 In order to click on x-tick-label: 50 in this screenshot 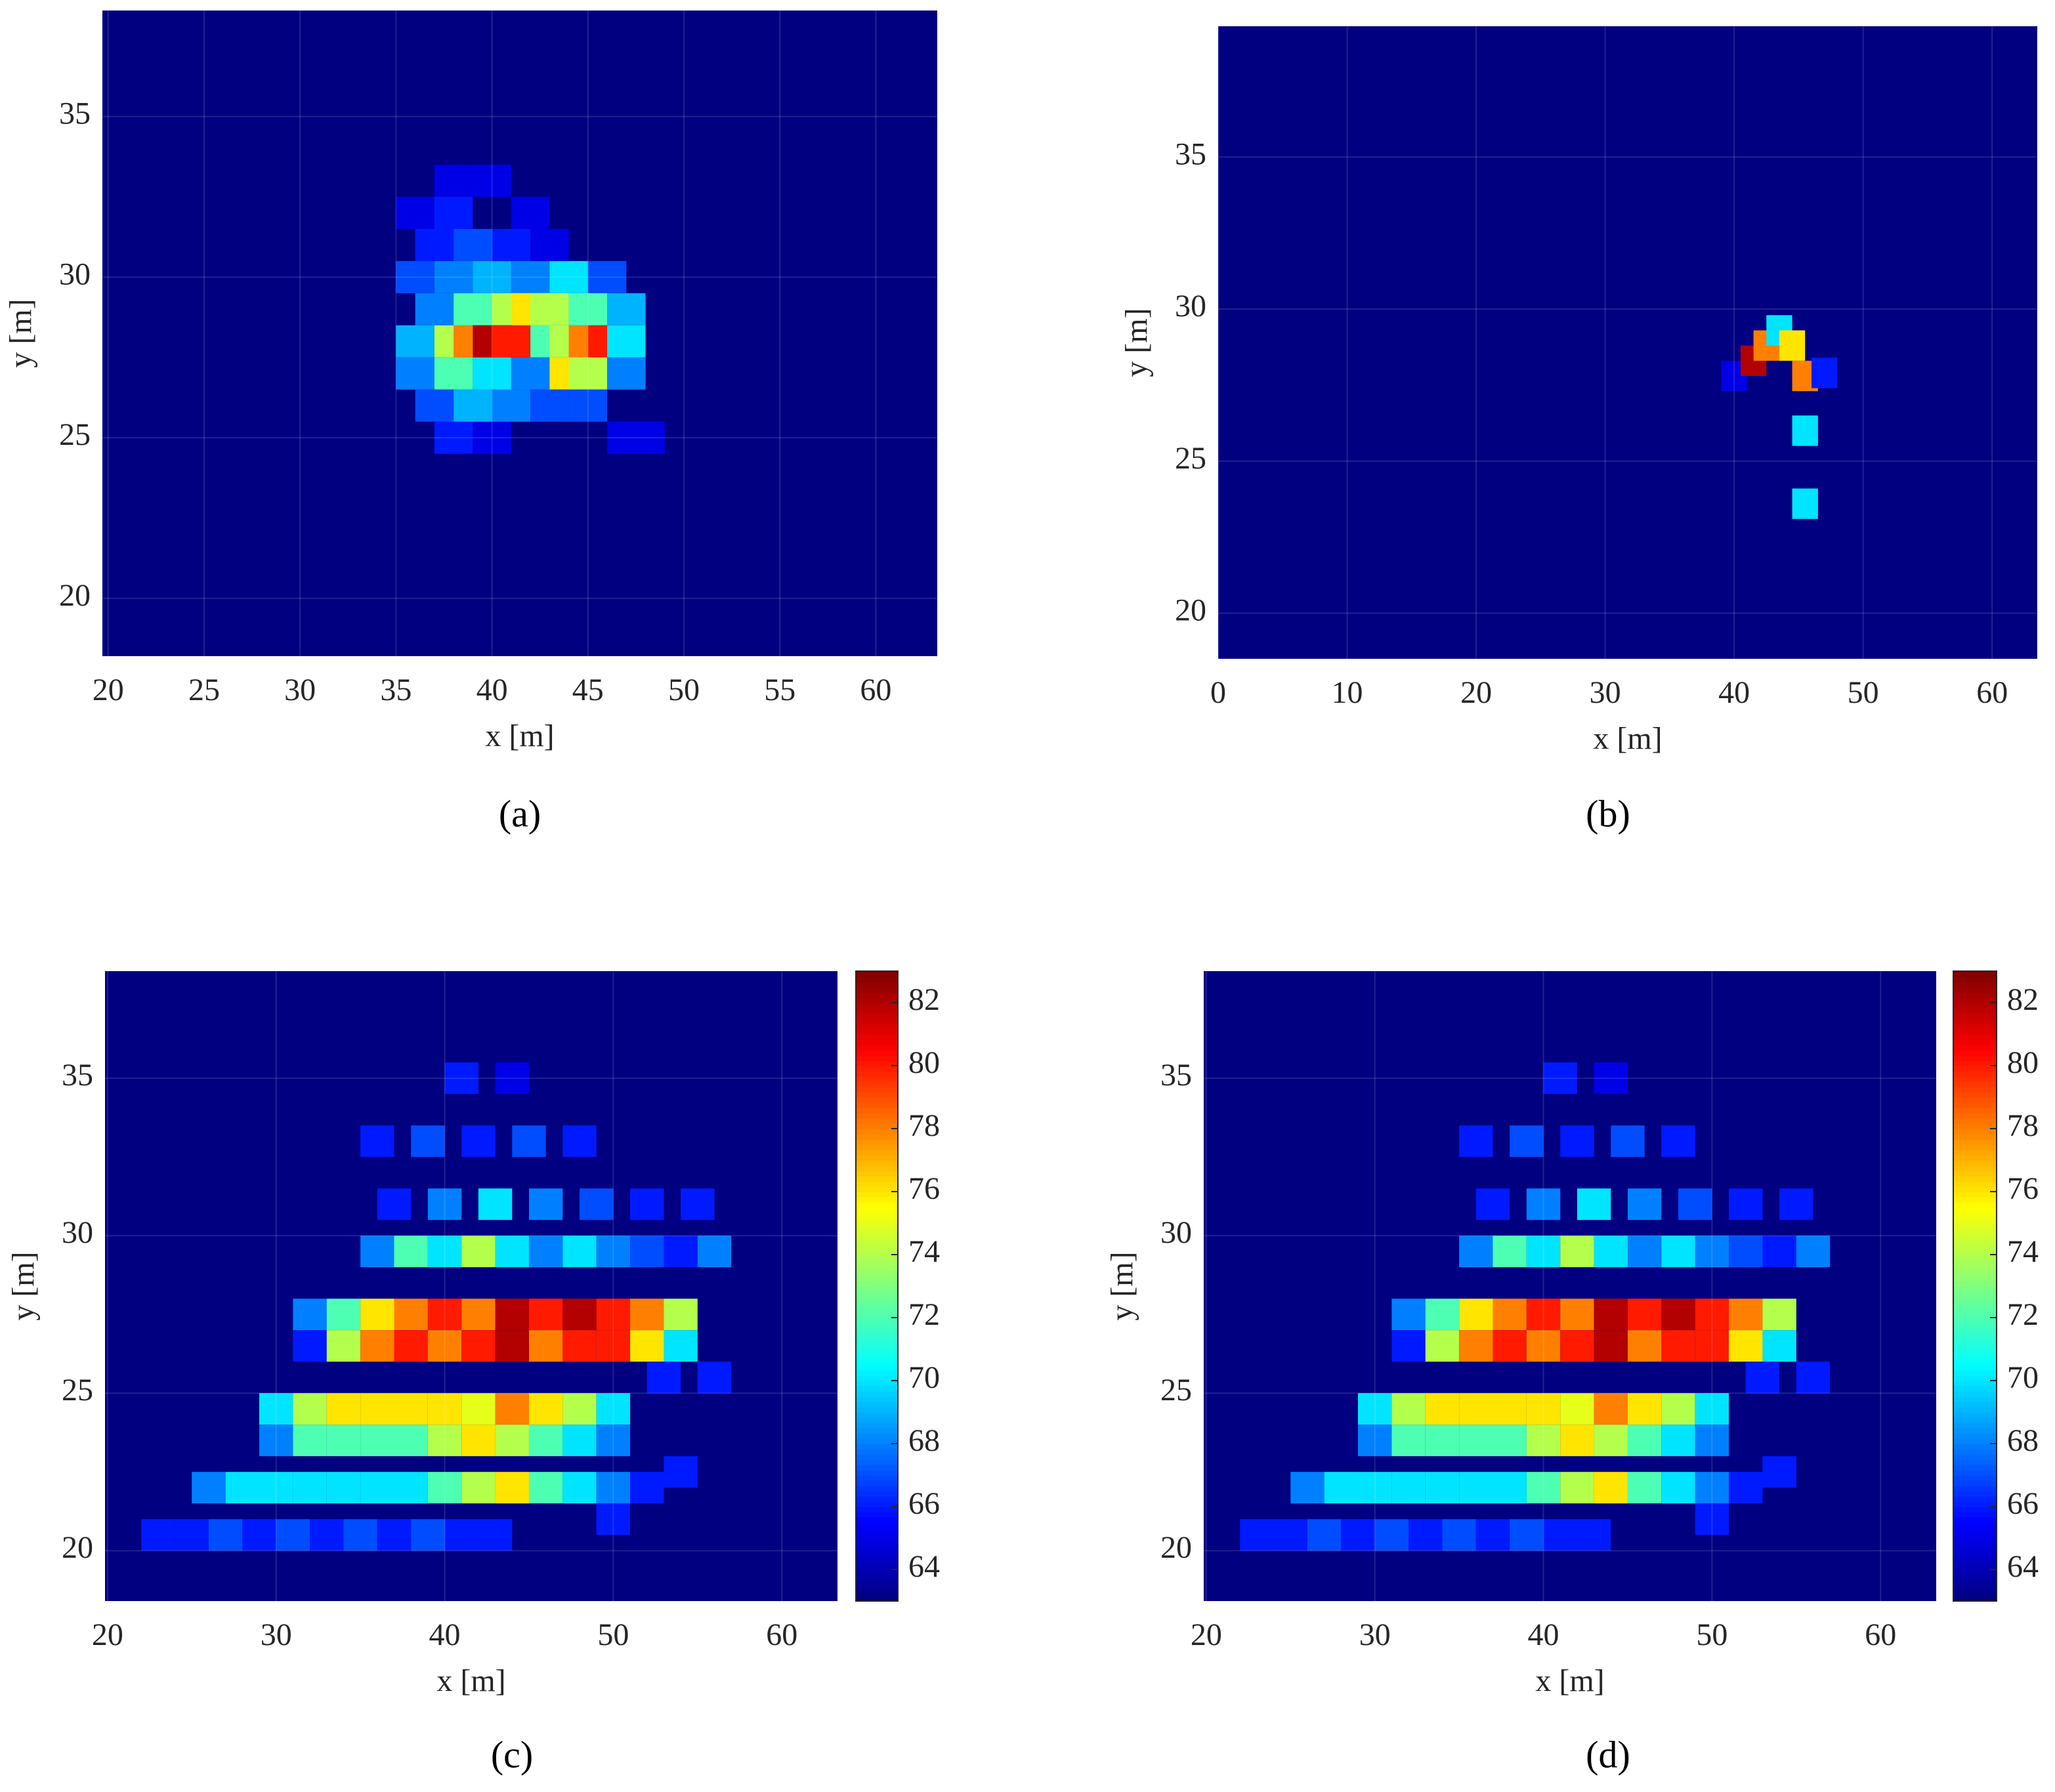, I will do `click(1711, 1634)`.